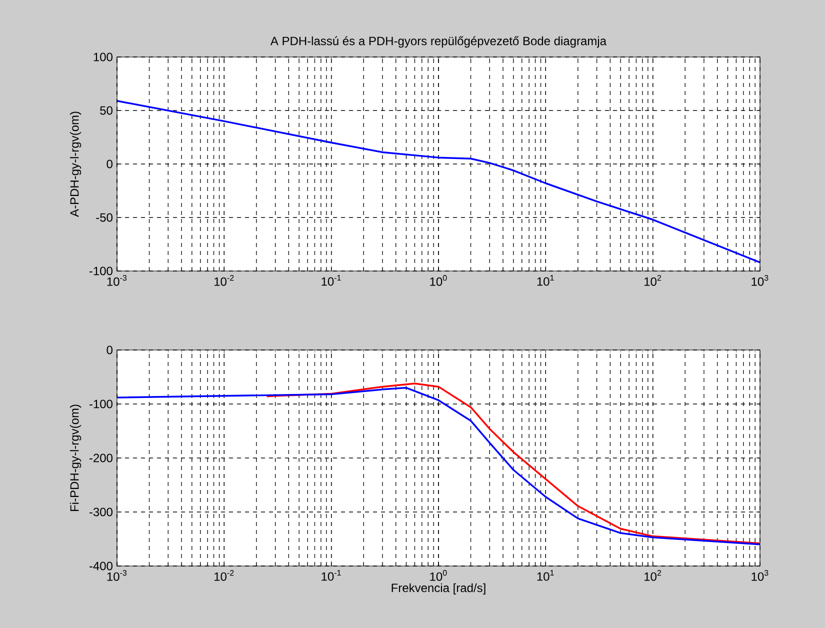  Describe the element at coordinates (438, 42) in the screenshot. I see `chart-title: A PDH-lassú és a PDH-gyors repülőgépvezető Bode diagramja` at that location.